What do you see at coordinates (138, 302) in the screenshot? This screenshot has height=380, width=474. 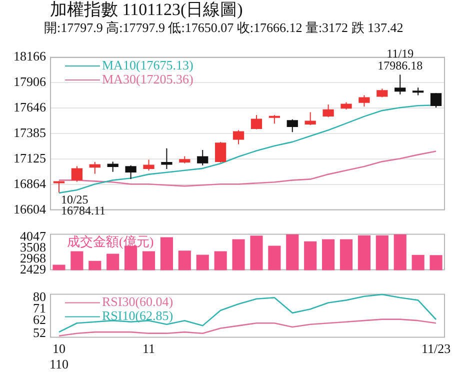 I see `legend-label: RSI30(60.04)` at bounding box center [138, 302].